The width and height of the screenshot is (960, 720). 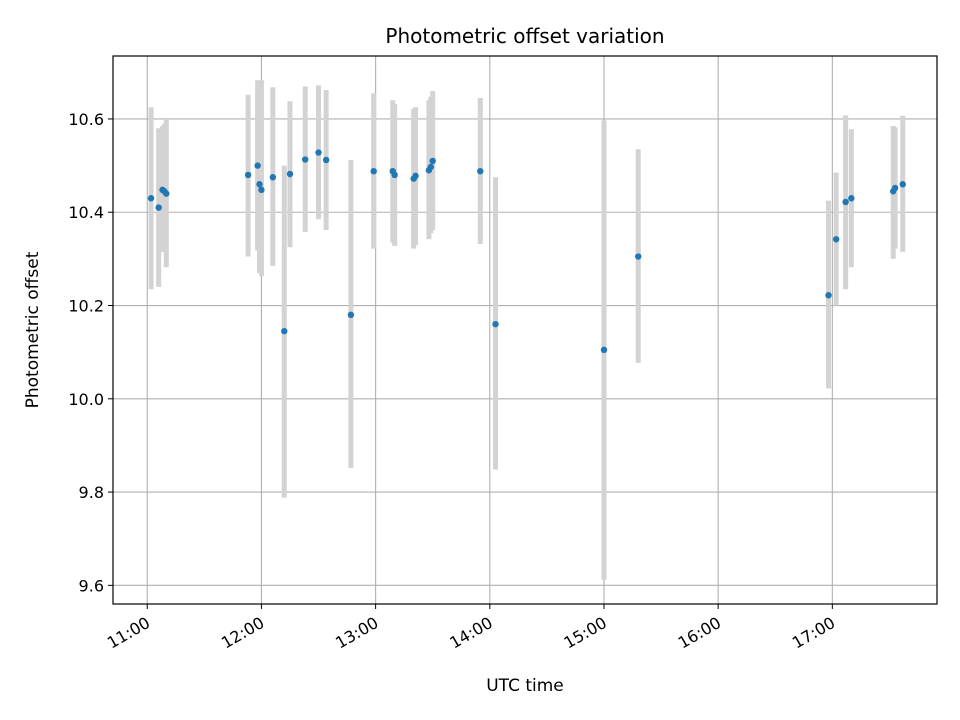 What do you see at coordinates (33, 329) in the screenshot?
I see `y-axis-label: Photometric offset` at bounding box center [33, 329].